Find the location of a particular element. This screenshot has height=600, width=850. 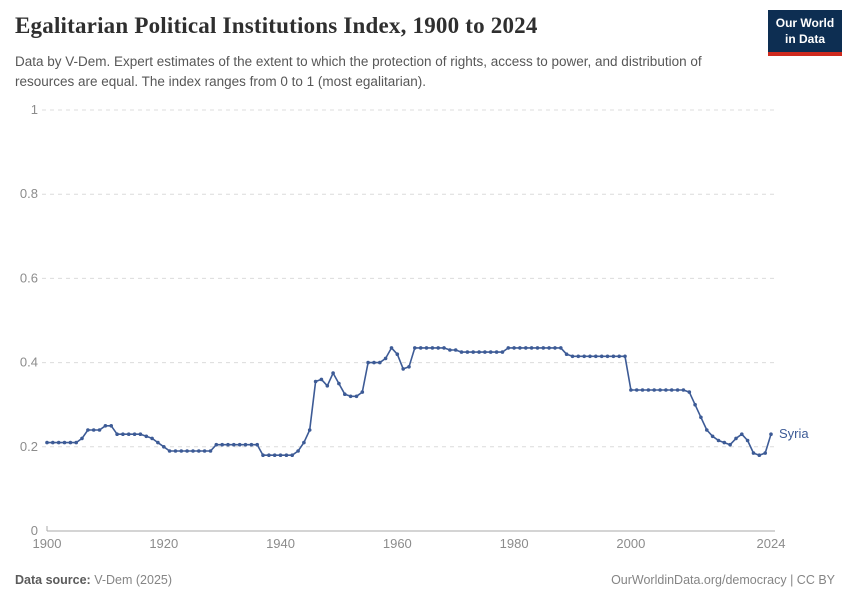

x-tick-label: 1920 is located at coordinates (163, 543).